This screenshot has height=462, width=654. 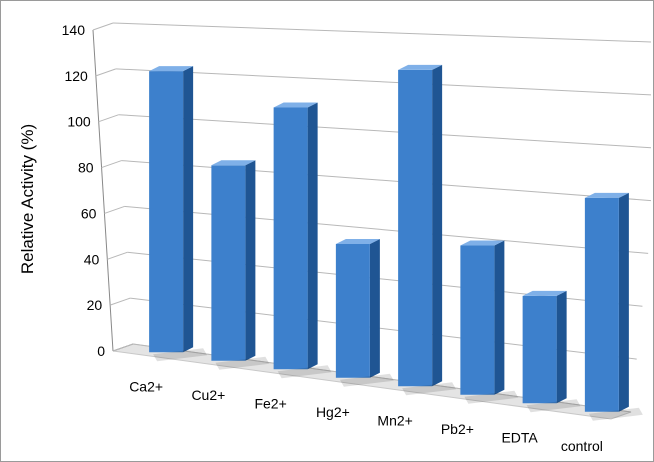 I want to click on y-axis-title: Relative Activity (%), so click(x=27, y=199).